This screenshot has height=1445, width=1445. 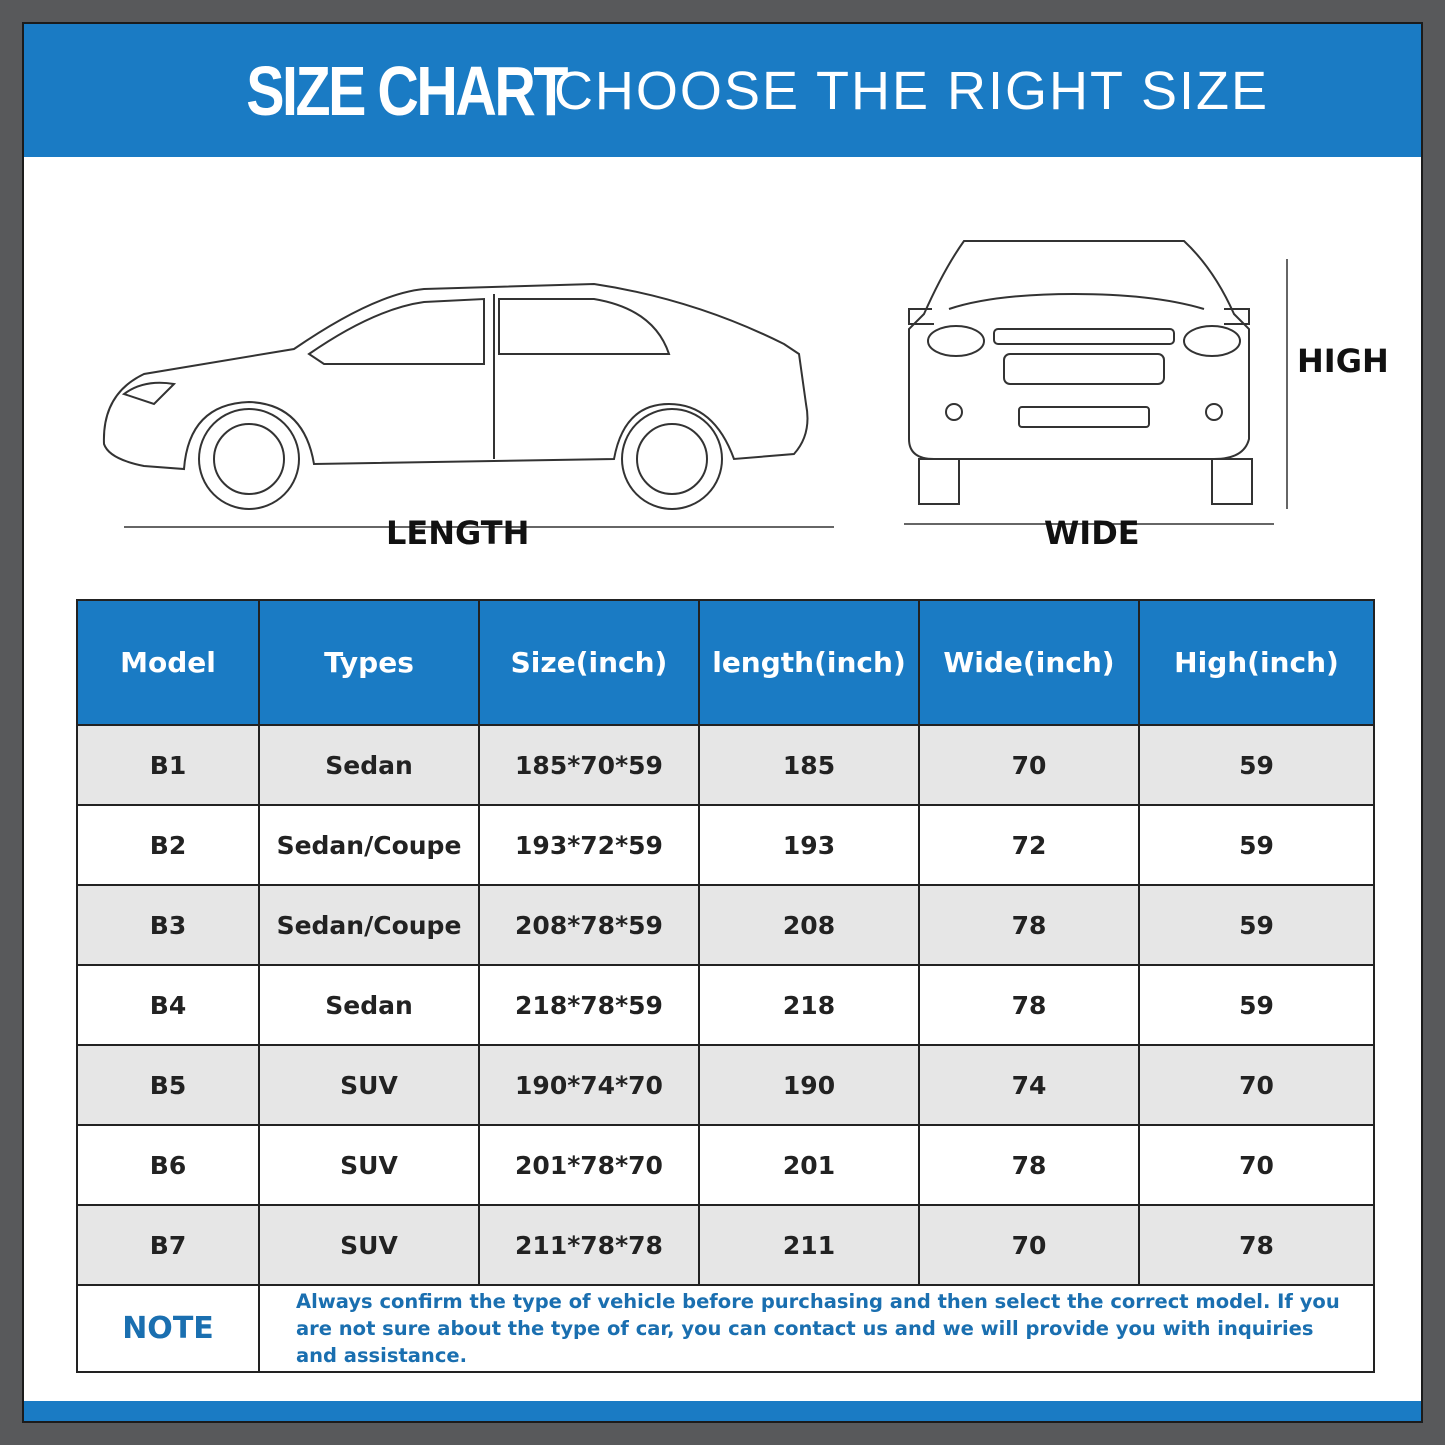 What do you see at coordinates (168, 1085) in the screenshot?
I see `table-cell: B5` at bounding box center [168, 1085].